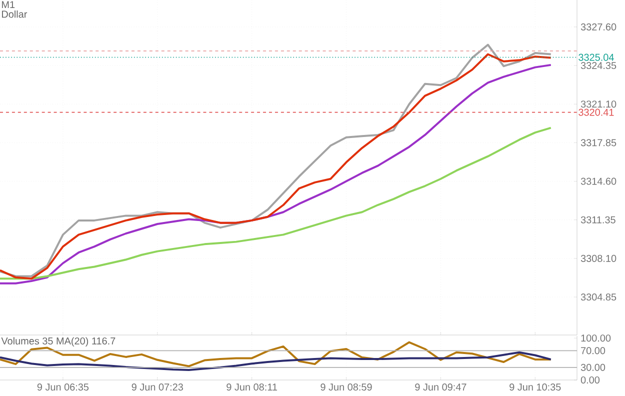 The width and height of the screenshot is (625, 396). What do you see at coordinates (598, 220) in the screenshot?
I see `y-tick-label: 3311.35` at bounding box center [598, 220].